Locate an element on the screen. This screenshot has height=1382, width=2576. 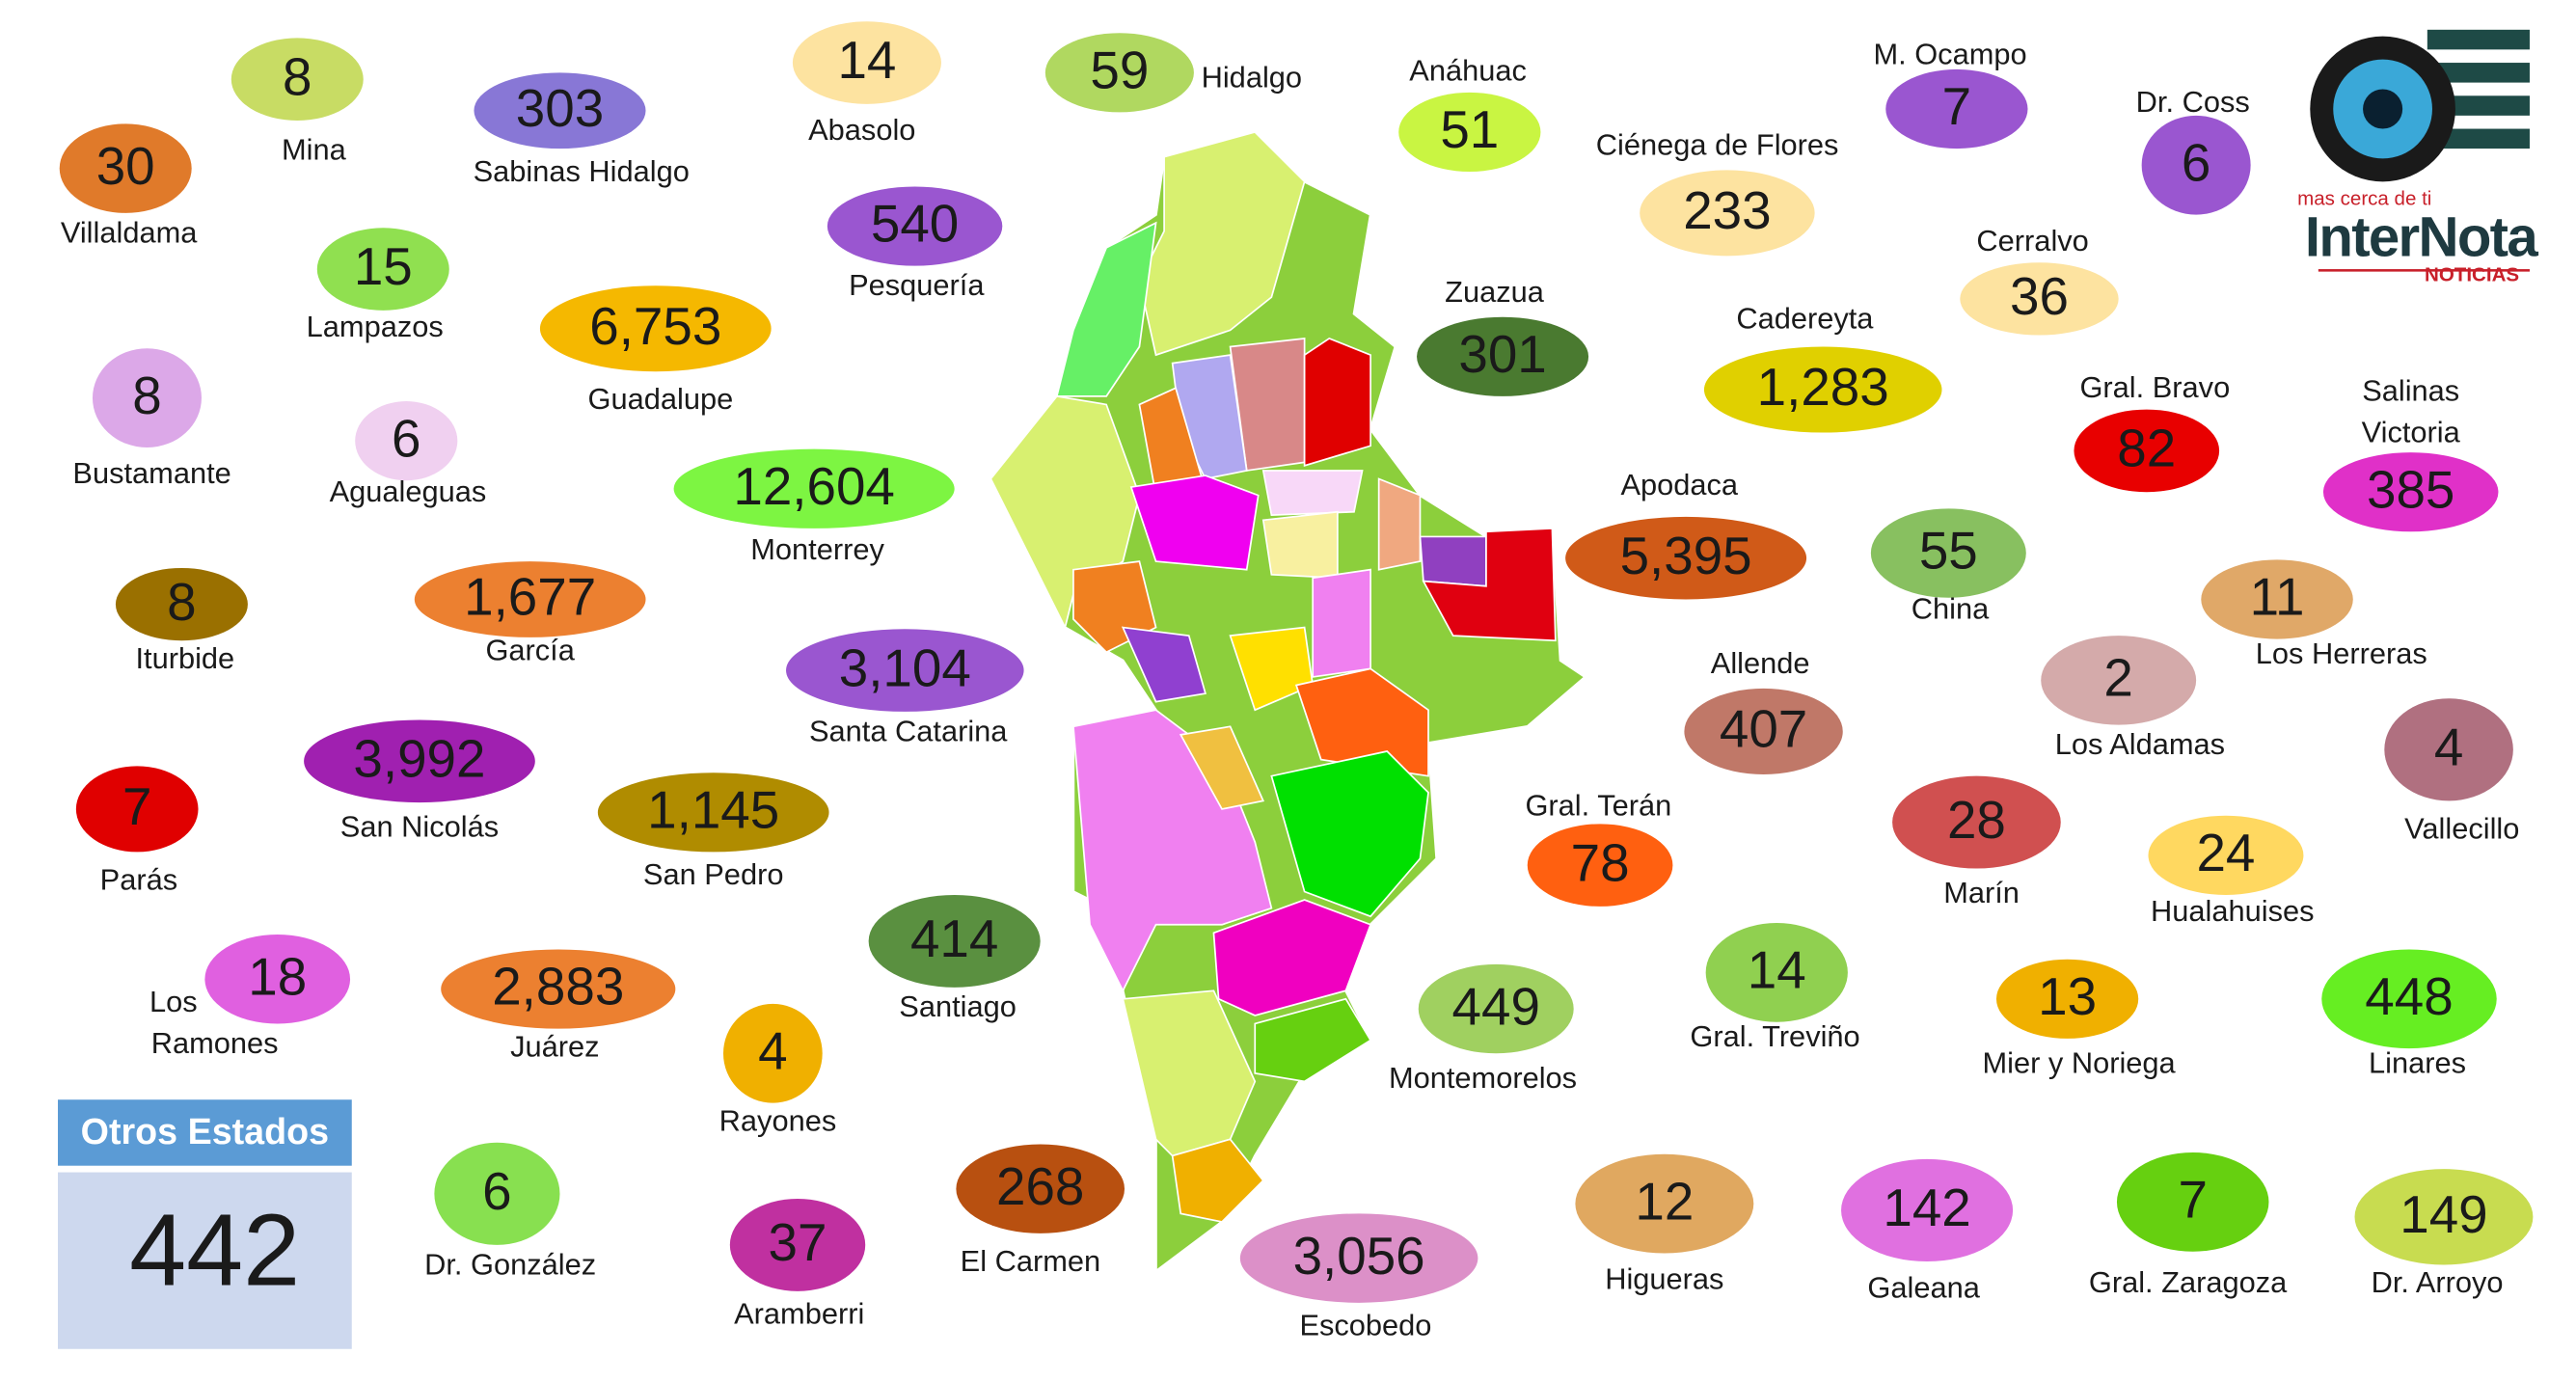
case-count: 12,604 is located at coordinates (814, 486).